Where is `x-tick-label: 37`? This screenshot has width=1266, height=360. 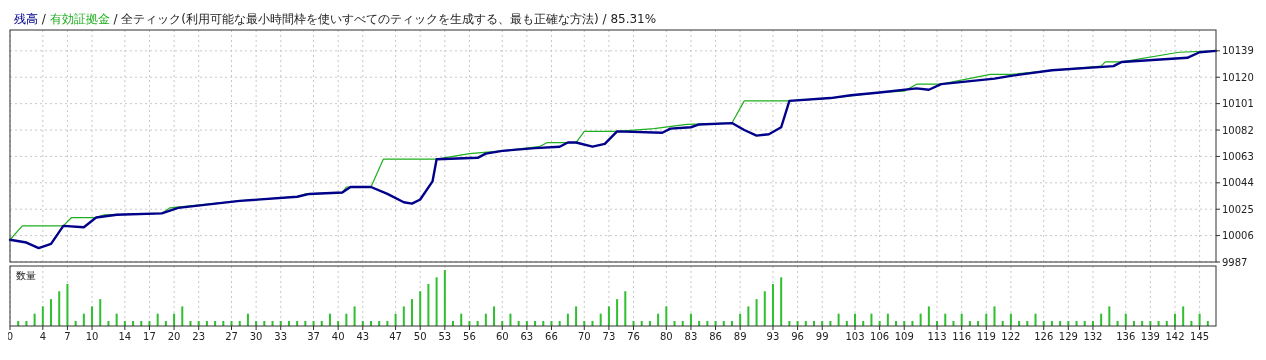 x-tick-label: 37 is located at coordinates (313, 336).